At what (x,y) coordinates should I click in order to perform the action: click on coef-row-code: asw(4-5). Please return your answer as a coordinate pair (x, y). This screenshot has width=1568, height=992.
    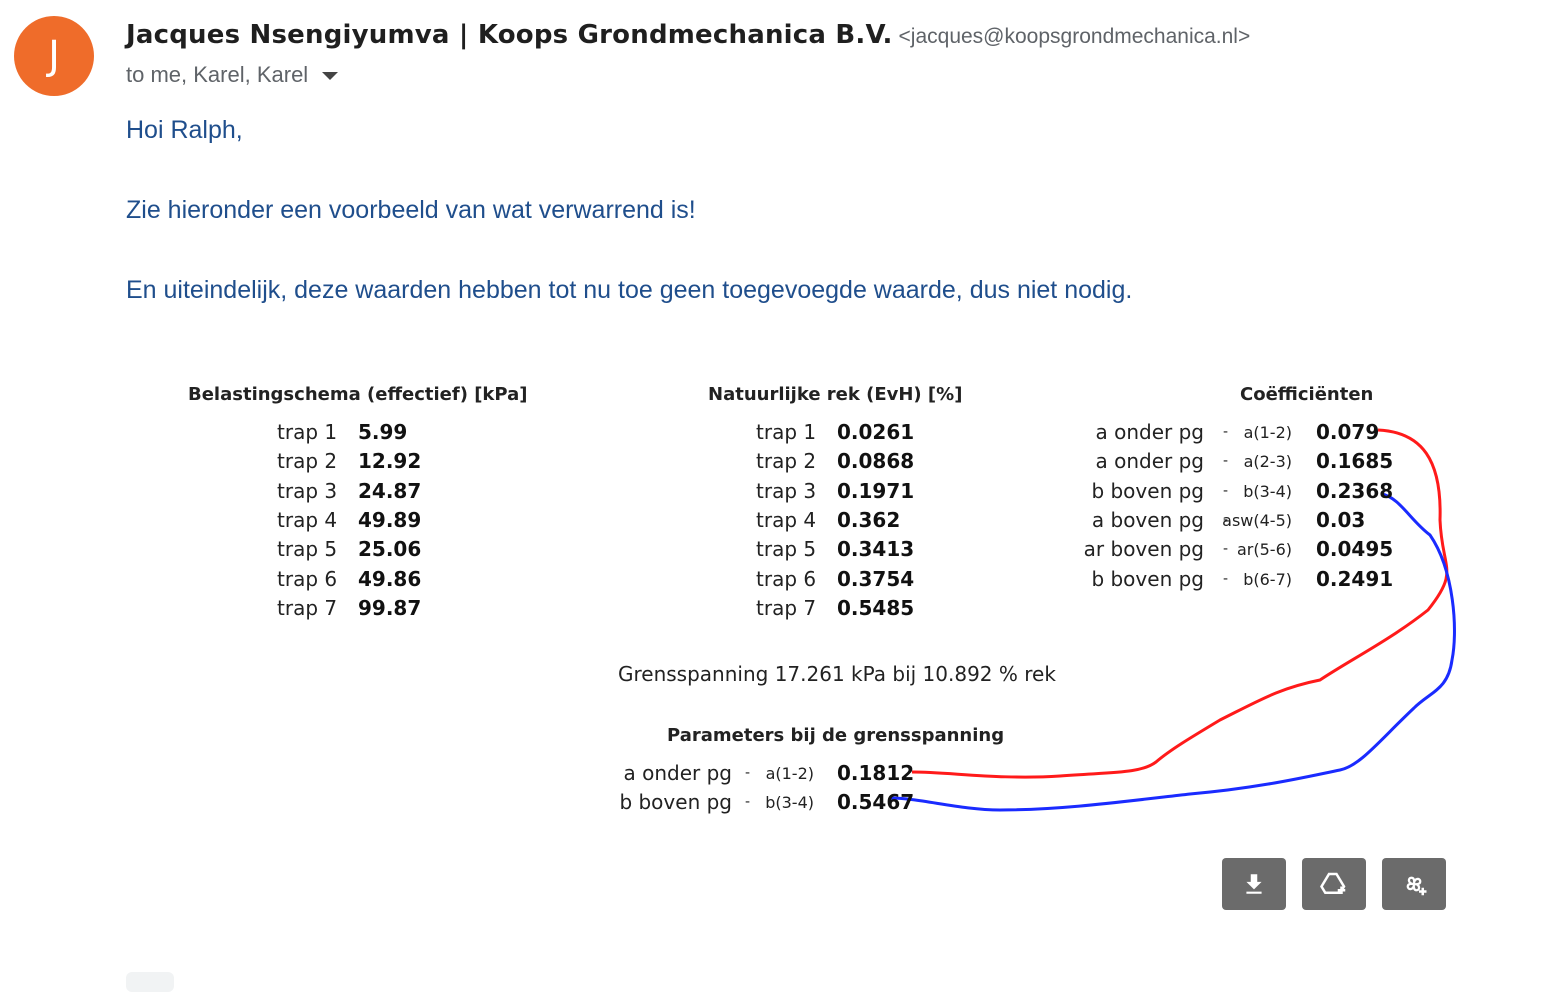
    Looking at the image, I should click on (1257, 520).